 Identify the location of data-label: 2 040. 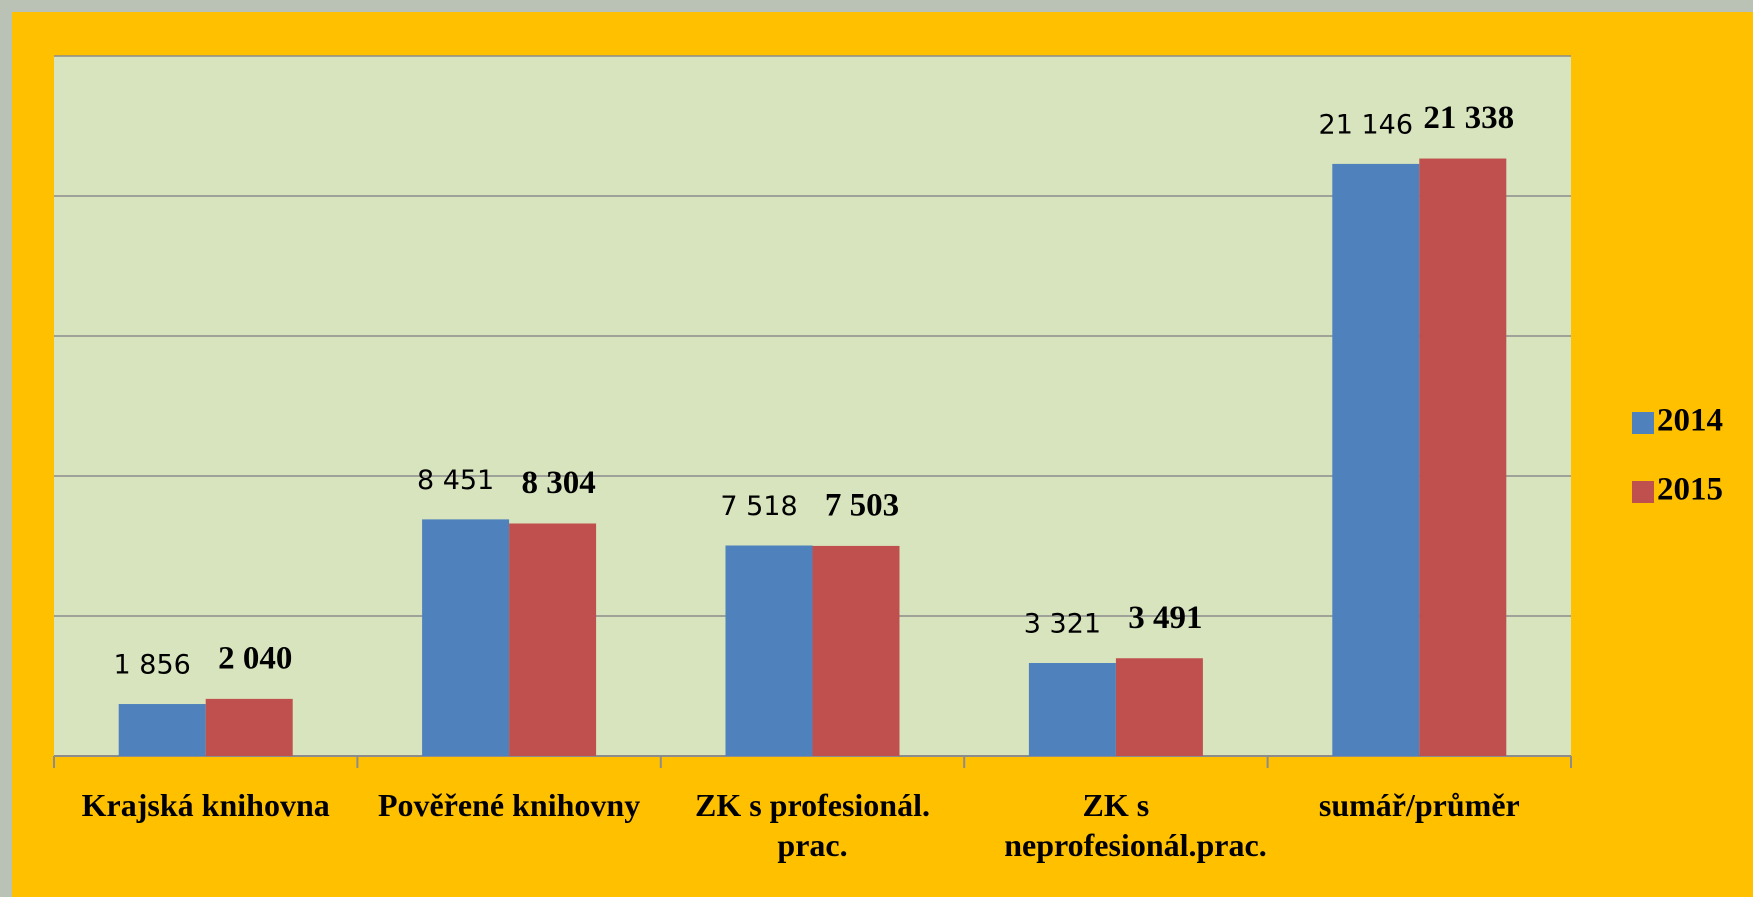
(255, 658).